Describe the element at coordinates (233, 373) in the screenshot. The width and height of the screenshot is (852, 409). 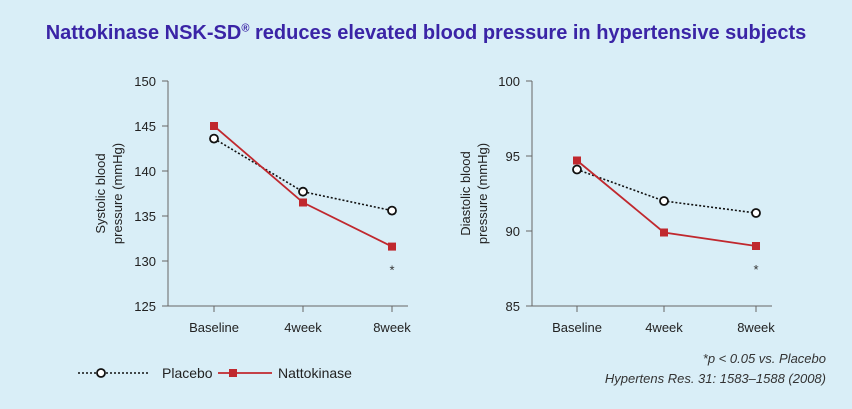
I see `legend-nattokinase-marker` at that location.